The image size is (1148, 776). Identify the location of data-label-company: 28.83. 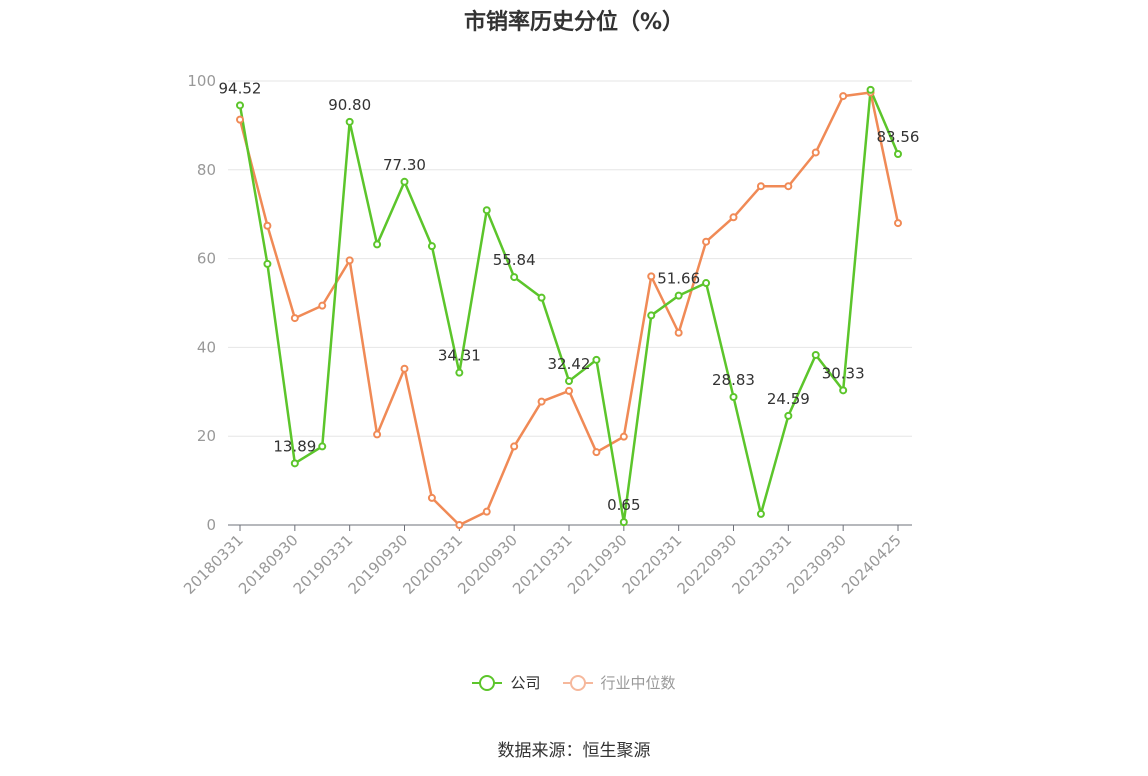
(733, 380).